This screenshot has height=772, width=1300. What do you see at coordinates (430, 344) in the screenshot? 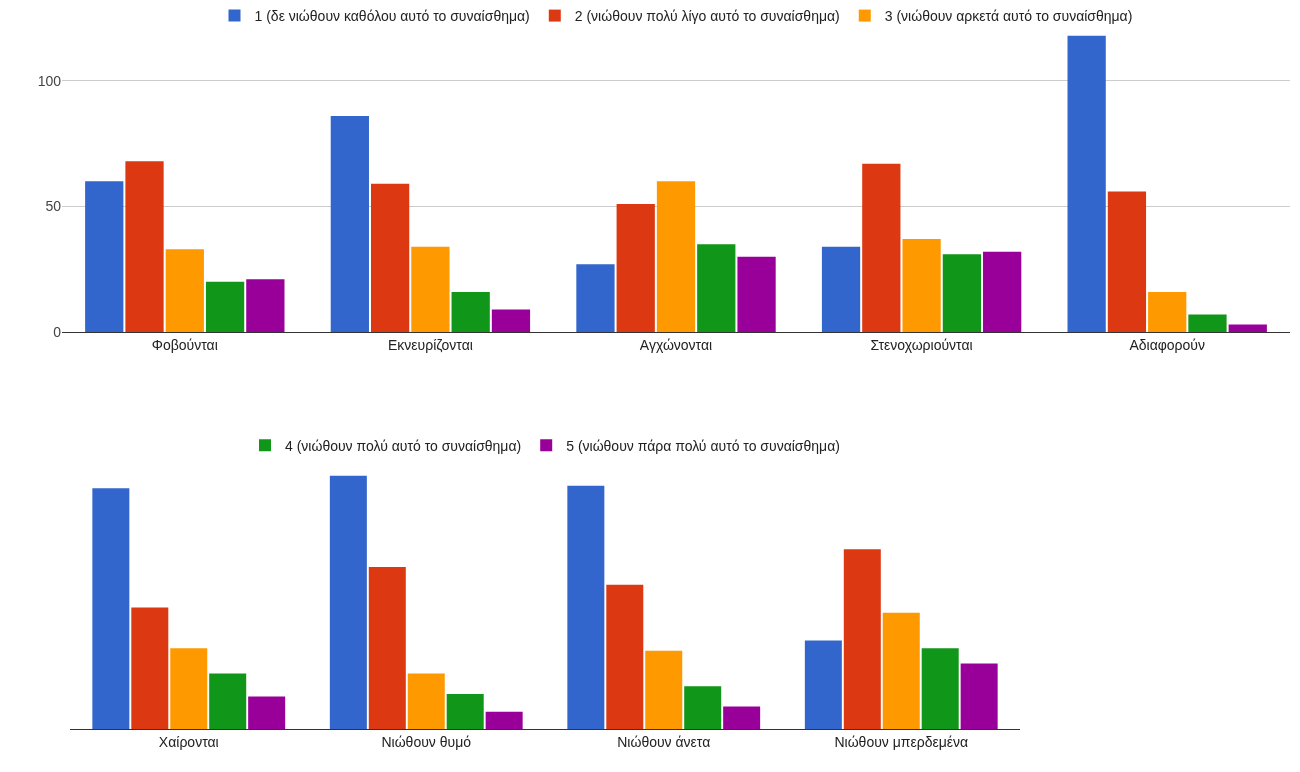
I see `x-tick-label: Εκνευρίζονται` at bounding box center [430, 344].